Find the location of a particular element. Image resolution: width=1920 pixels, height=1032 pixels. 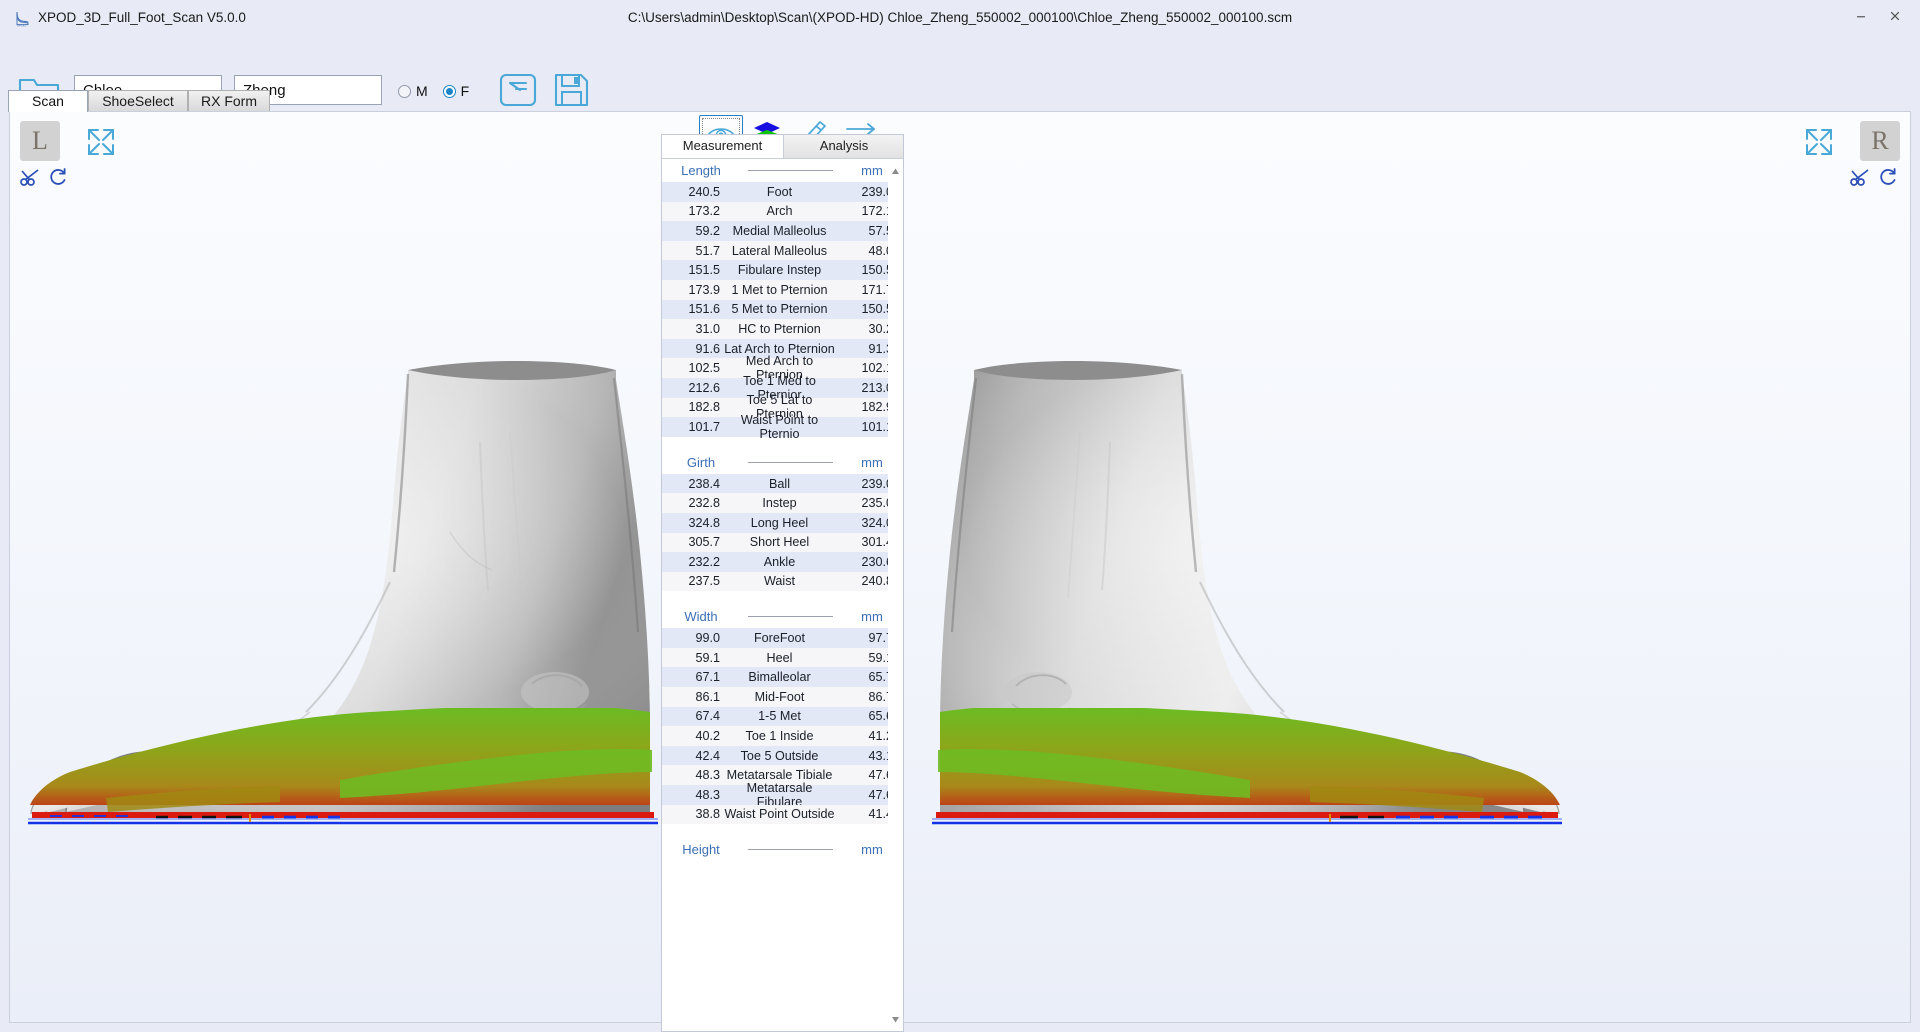

left-foot-value: 212.6 is located at coordinates (704, 387).